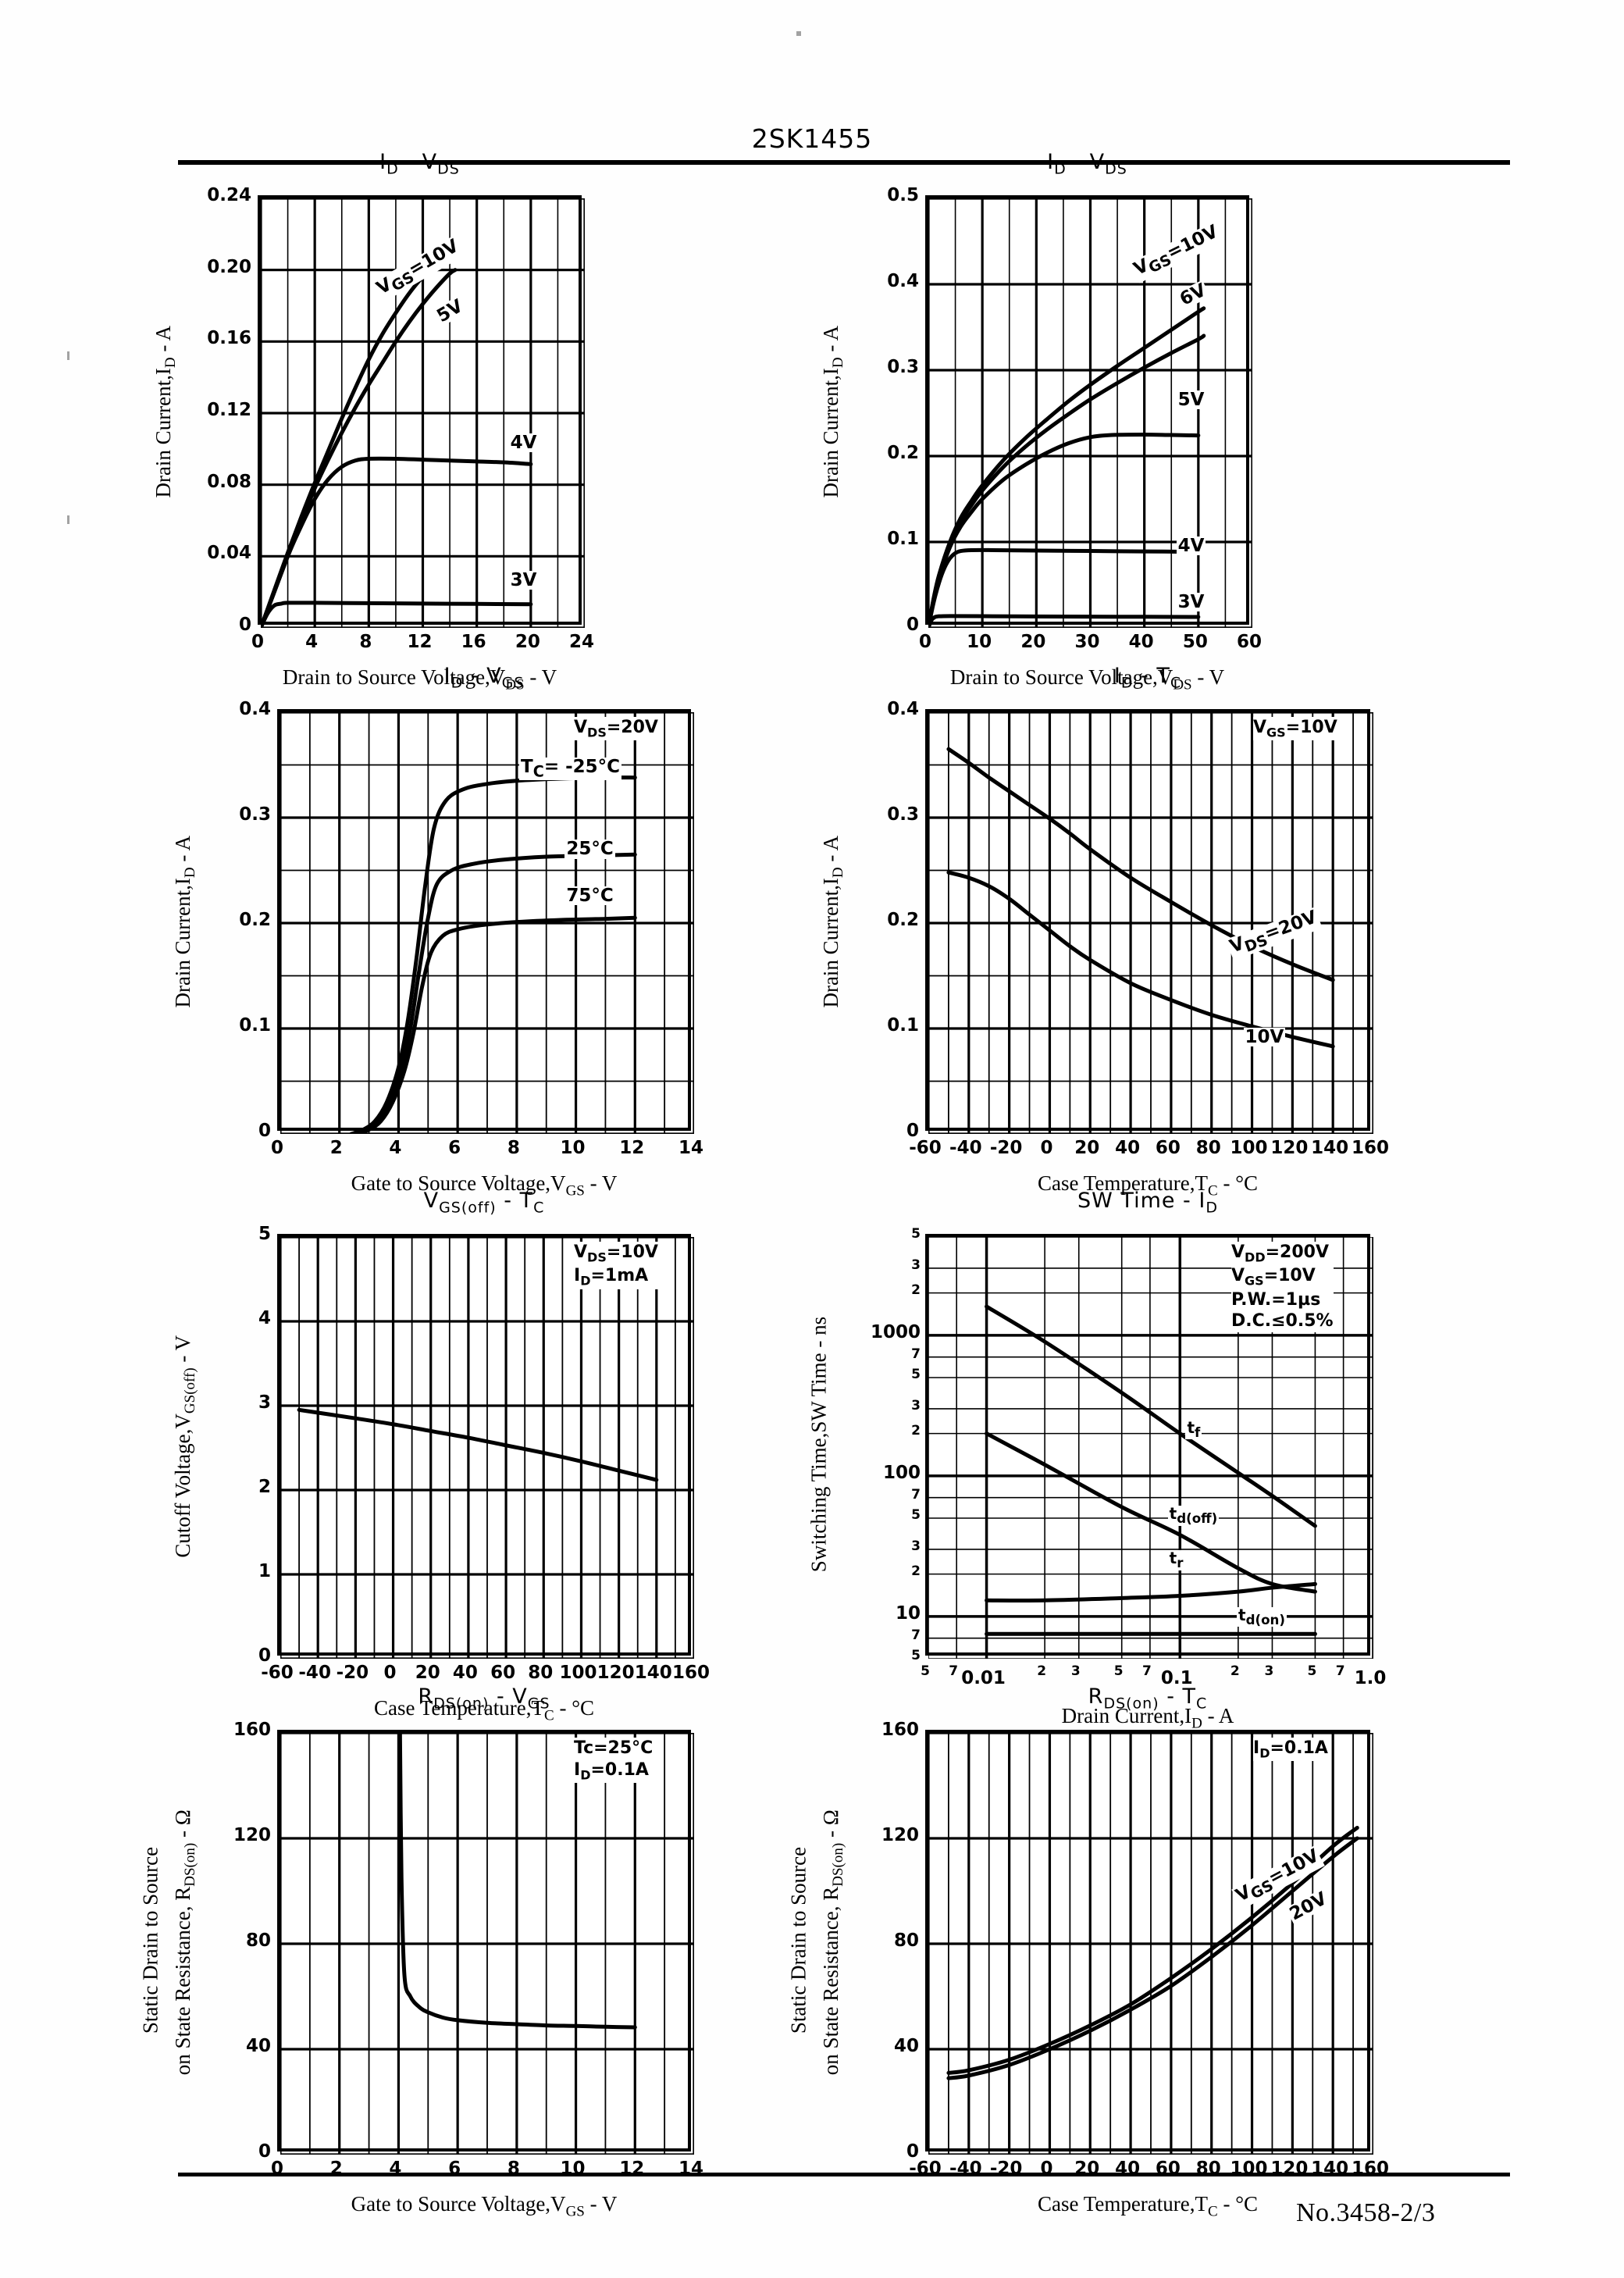 The image size is (1624, 2278). What do you see at coordinates (1087, 642) in the screenshot?
I see `x-tick-label: 30` at bounding box center [1087, 642].